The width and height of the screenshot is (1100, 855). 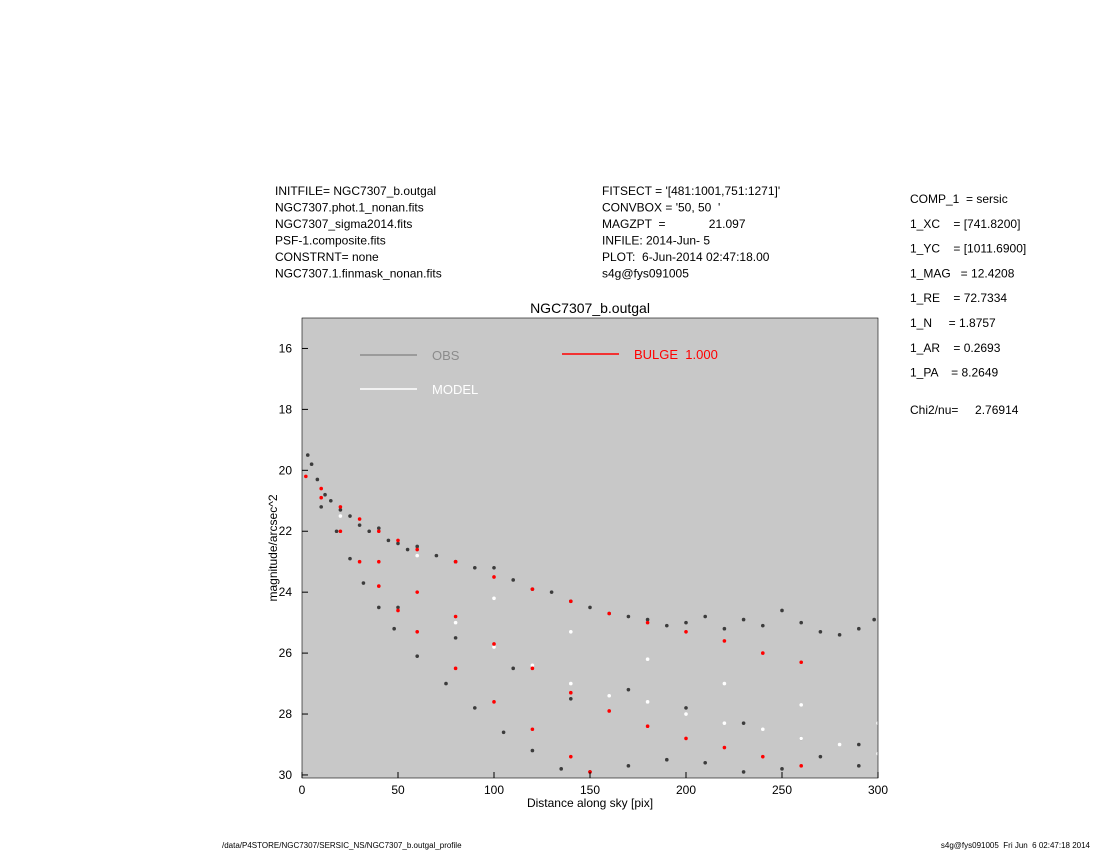 What do you see at coordinates (590, 790) in the screenshot?
I see `x-tick-label: 150` at bounding box center [590, 790].